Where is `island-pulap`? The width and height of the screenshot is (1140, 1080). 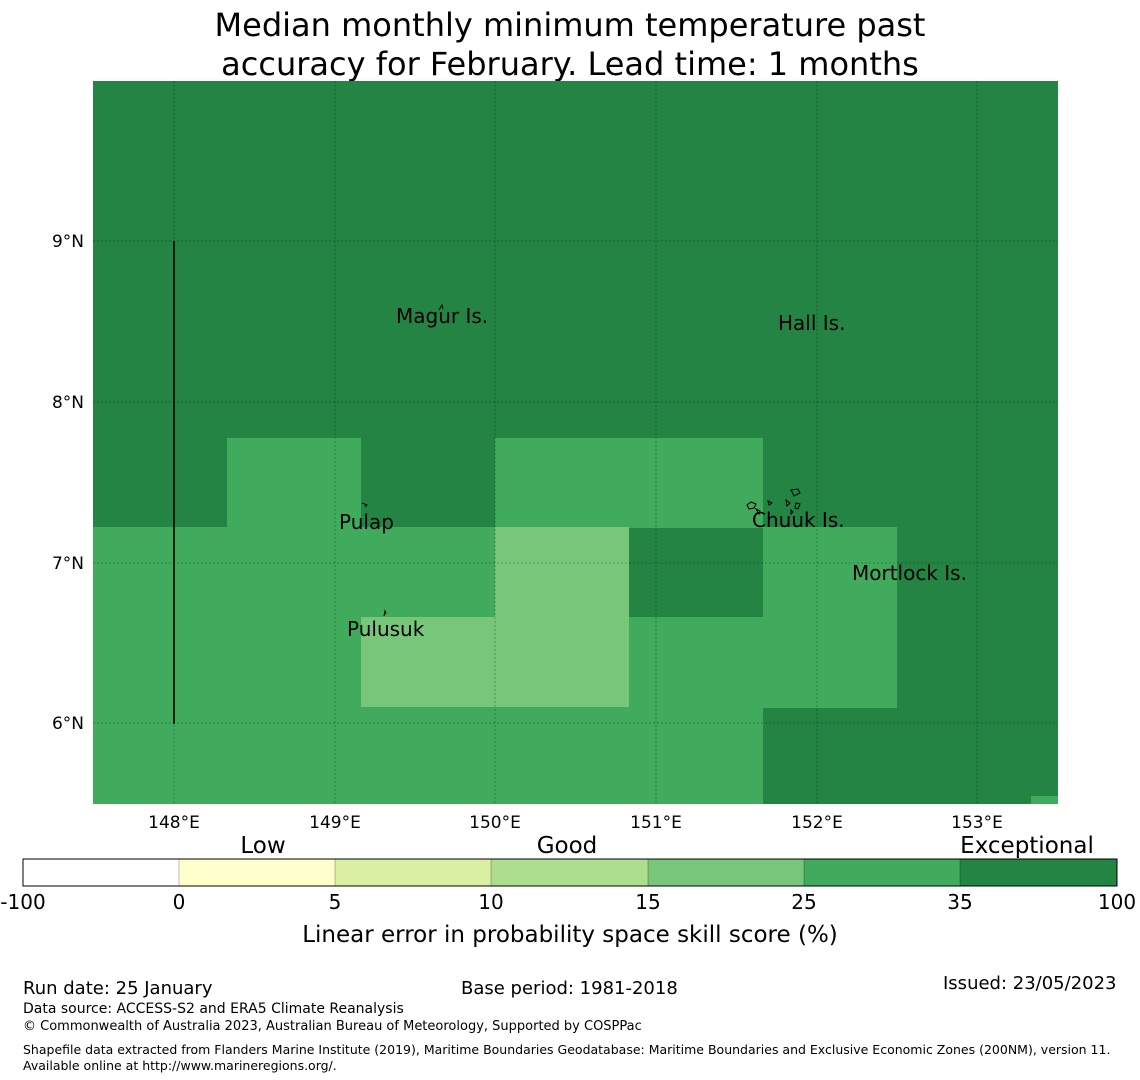 island-pulap is located at coordinates (364, 505).